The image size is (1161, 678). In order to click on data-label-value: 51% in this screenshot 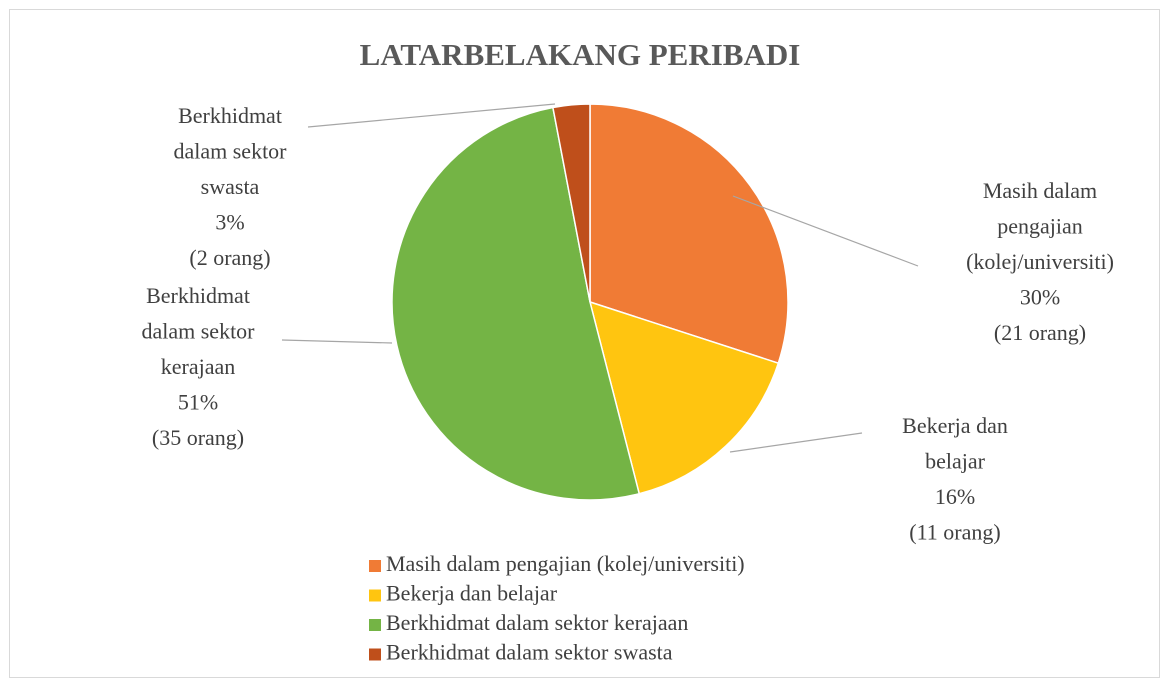, I will do `click(198, 402)`.